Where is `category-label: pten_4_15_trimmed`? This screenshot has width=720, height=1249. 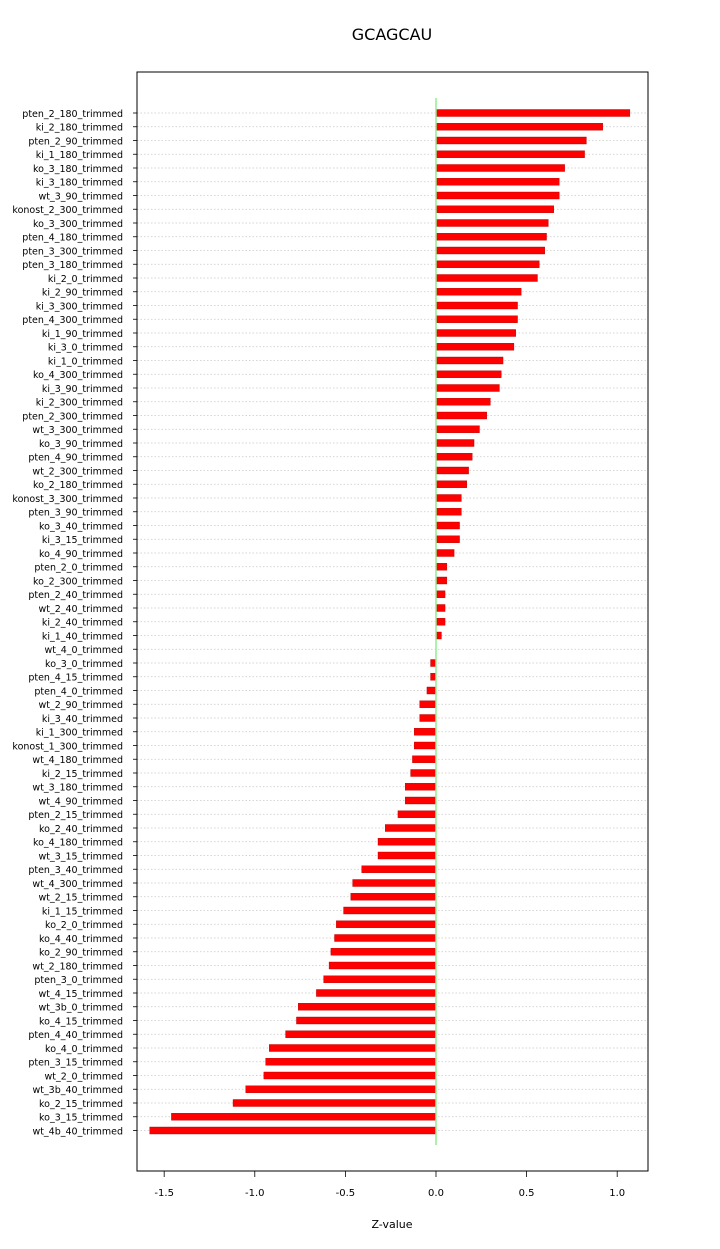 category-label: pten_4_15_trimmed is located at coordinates (75, 678).